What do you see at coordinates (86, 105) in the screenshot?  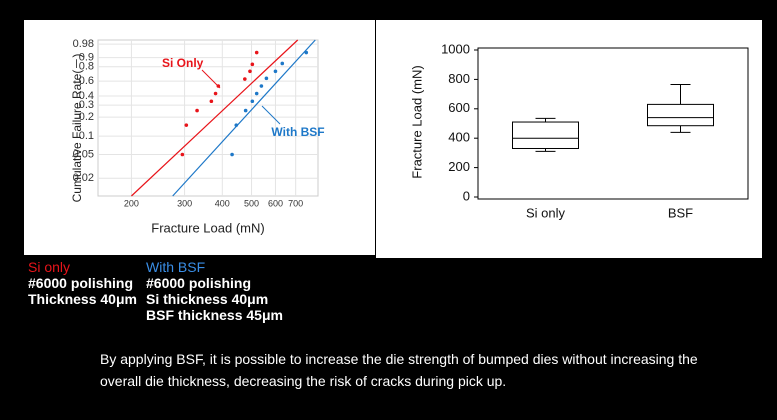 I see `y-tick-label: 0.3` at bounding box center [86, 105].